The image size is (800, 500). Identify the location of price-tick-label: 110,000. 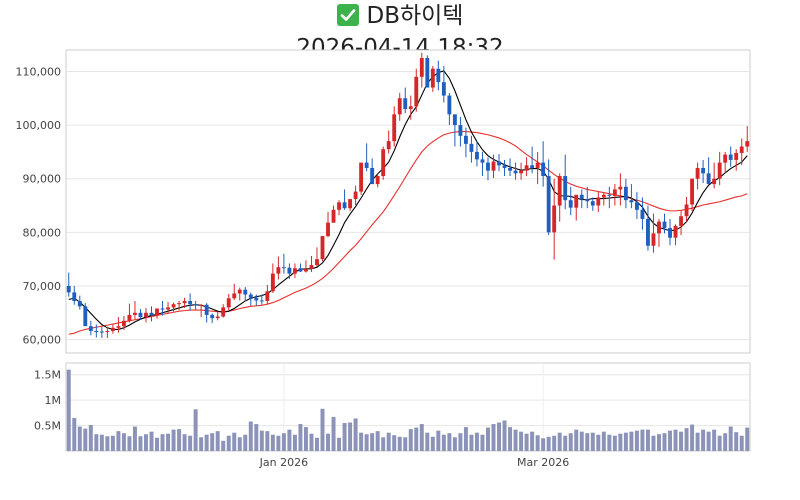
(39, 71).